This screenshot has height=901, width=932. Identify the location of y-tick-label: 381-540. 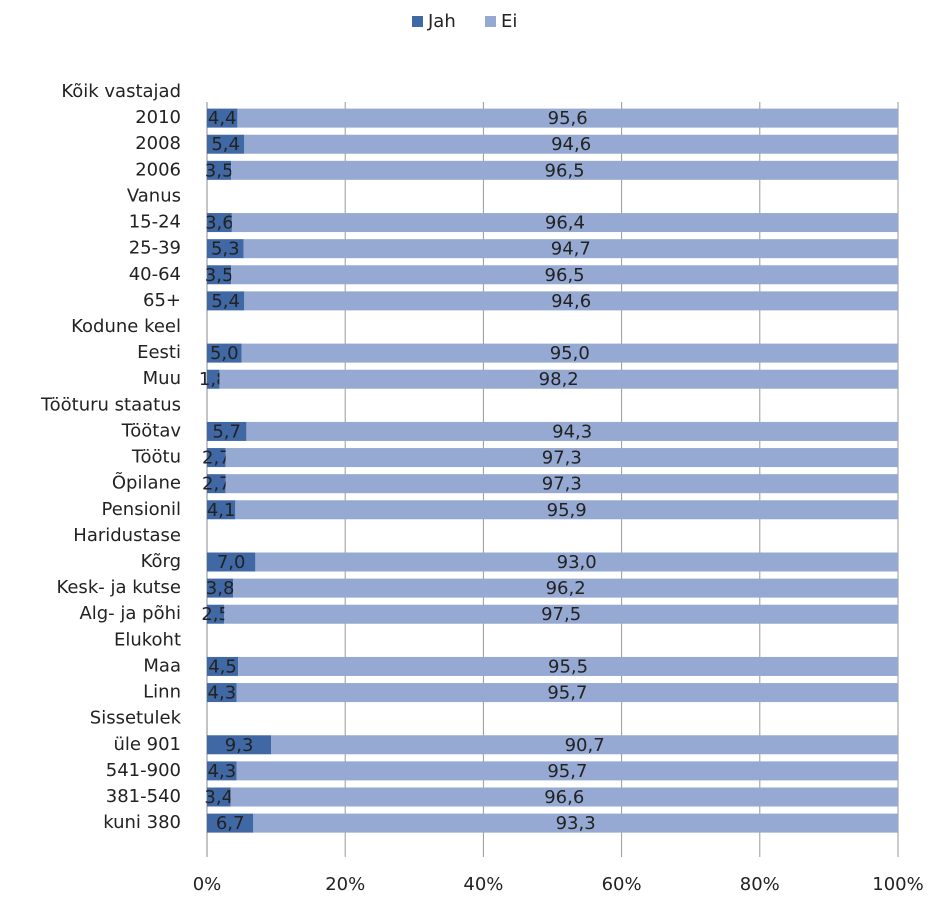
(143, 796).